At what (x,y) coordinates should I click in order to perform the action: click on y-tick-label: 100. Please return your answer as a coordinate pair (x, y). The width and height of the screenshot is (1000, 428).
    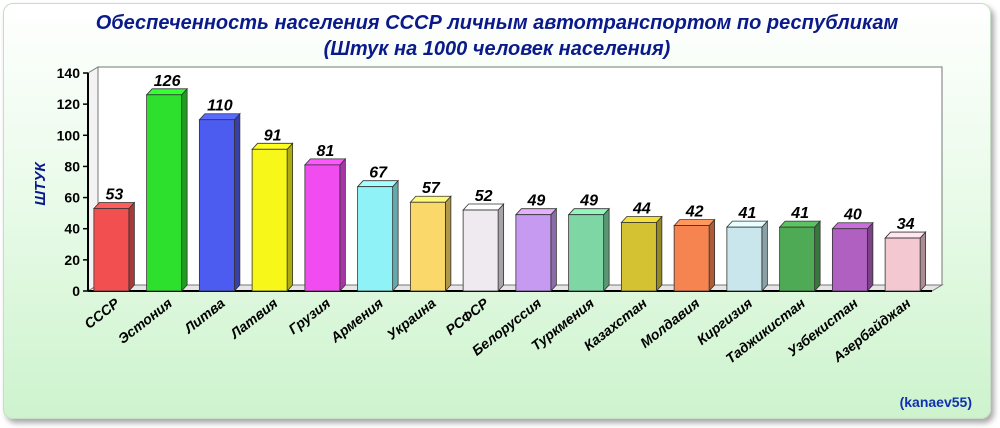
    Looking at the image, I should click on (69, 135).